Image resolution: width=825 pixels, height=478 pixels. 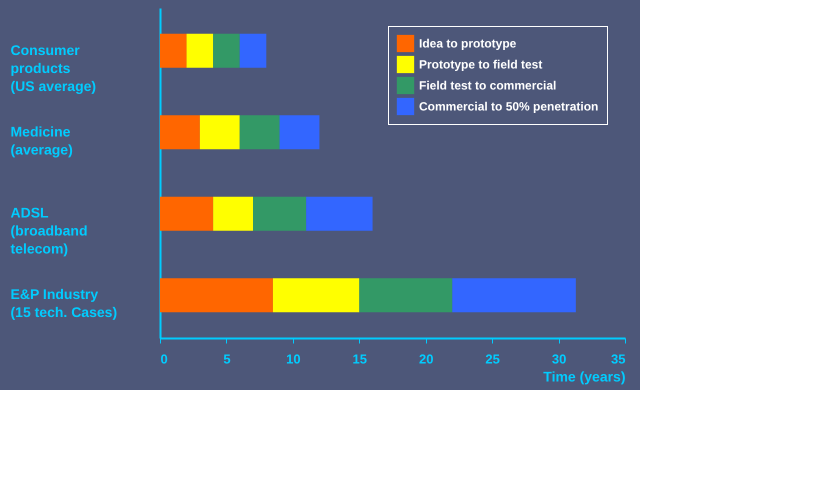 What do you see at coordinates (360, 359) in the screenshot?
I see `x-tick-label: 15` at bounding box center [360, 359].